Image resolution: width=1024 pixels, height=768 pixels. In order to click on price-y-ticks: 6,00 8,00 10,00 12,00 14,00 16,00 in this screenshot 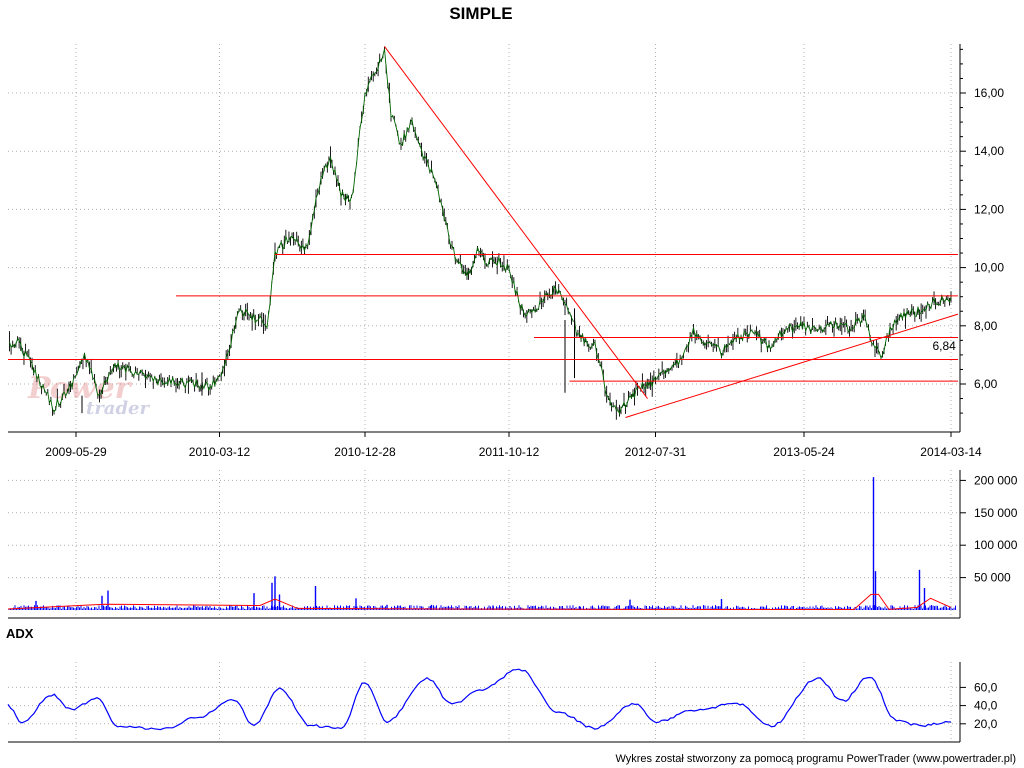, I will do `click(982, 231)`.